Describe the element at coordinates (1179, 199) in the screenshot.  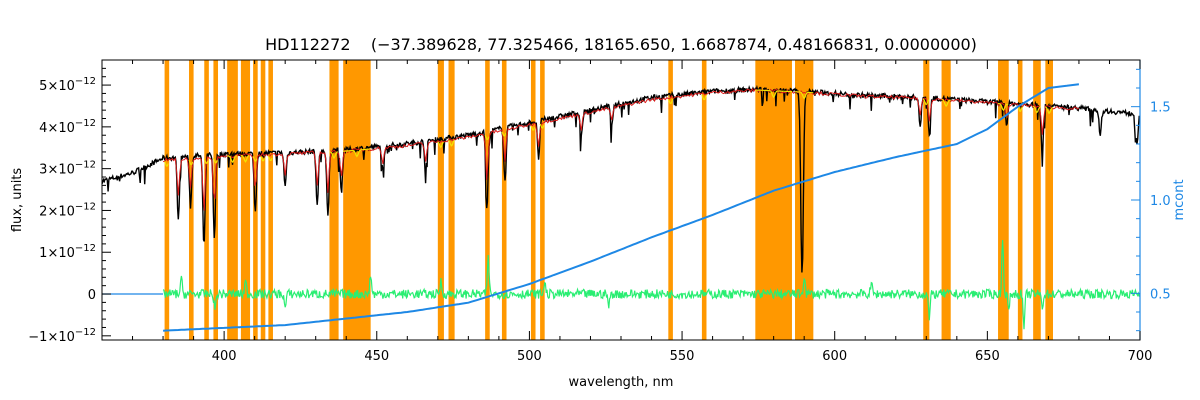
I see `y2-axis-label: mcont` at that location.